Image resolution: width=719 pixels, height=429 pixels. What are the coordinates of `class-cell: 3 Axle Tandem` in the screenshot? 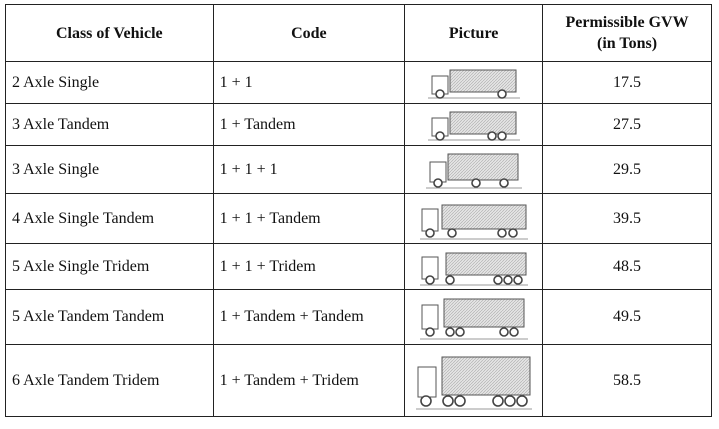 It's located at (109, 124).